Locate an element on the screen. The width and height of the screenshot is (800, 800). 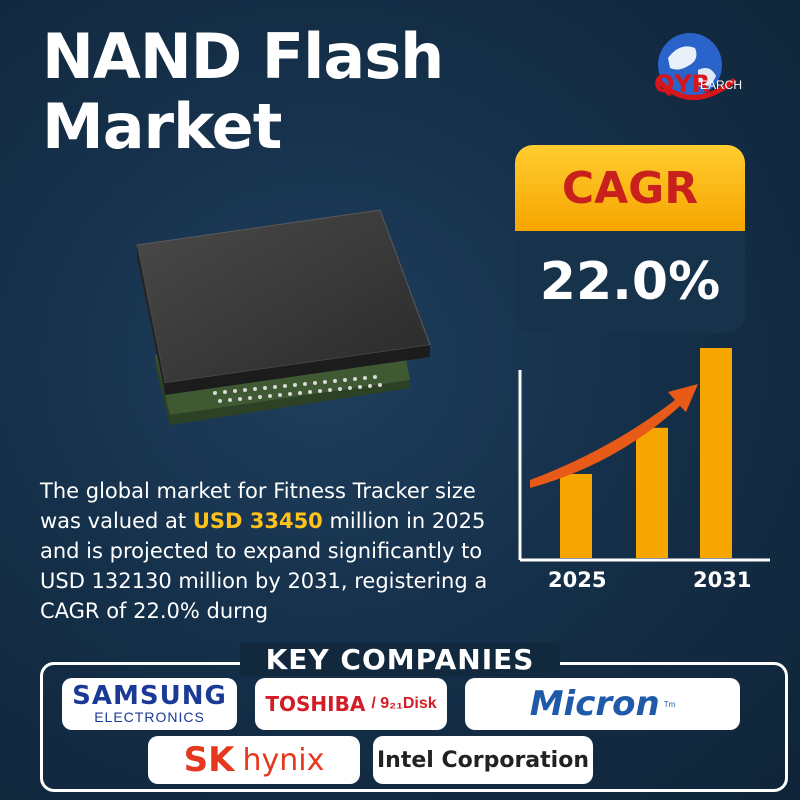
page-title: NAND Flash Market is located at coordinates (302, 92).